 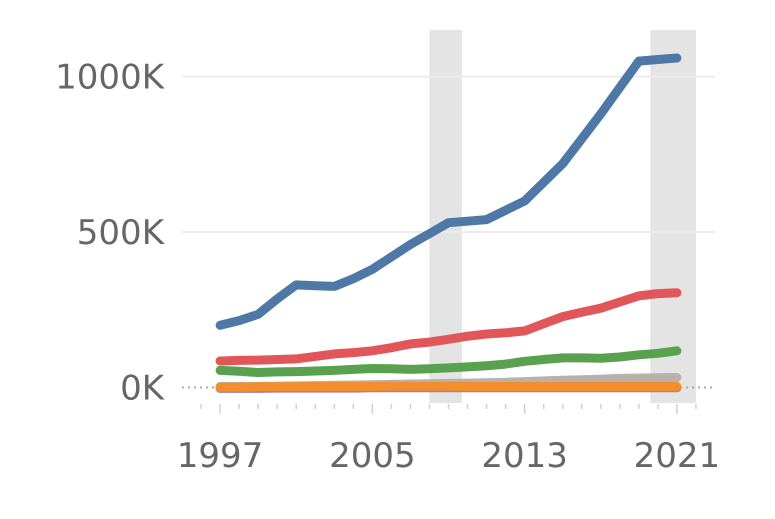 What do you see at coordinates (121, 233) in the screenshot?
I see `y-tick-label-1: 500K` at bounding box center [121, 233].